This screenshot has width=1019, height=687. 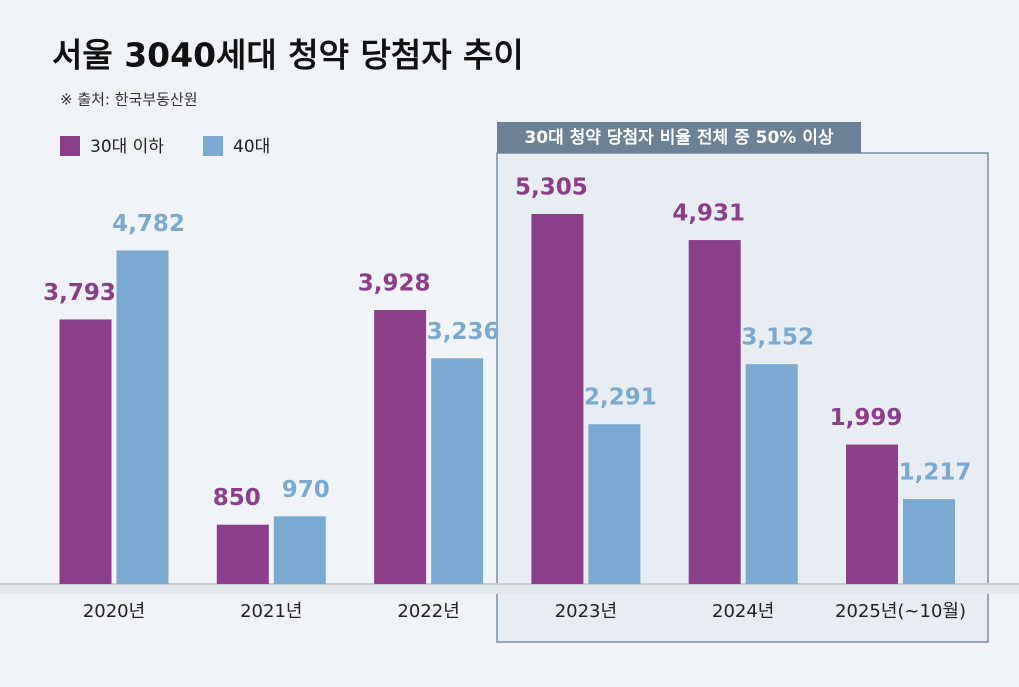 I want to click on x-tick-label: 2022년, so click(x=428, y=611).